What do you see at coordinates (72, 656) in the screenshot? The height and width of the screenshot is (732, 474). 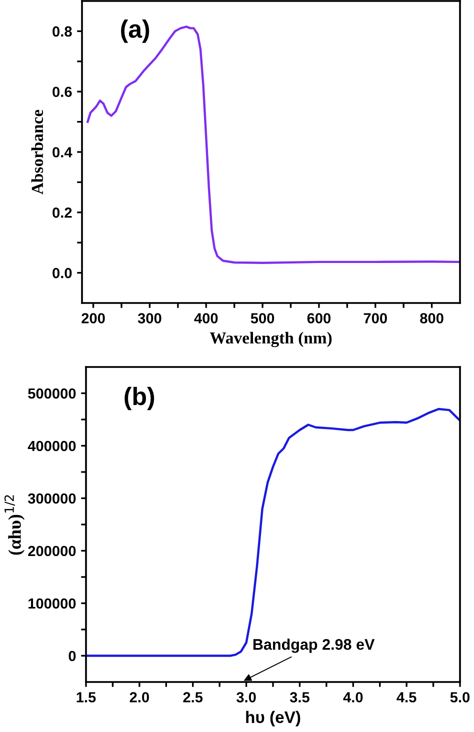 I see `y-tick-label: 0` at bounding box center [72, 656].